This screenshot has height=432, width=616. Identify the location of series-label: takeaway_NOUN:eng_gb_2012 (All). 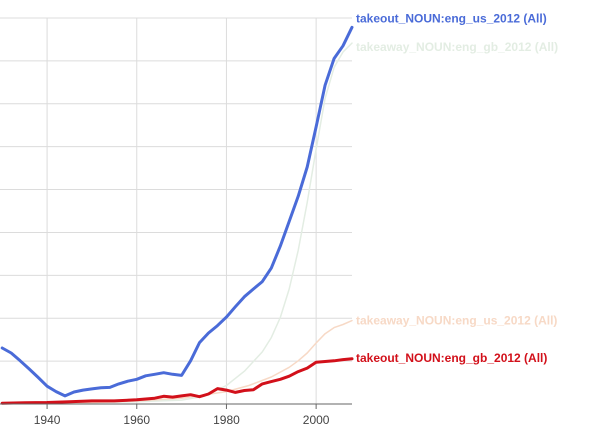
(457, 47).